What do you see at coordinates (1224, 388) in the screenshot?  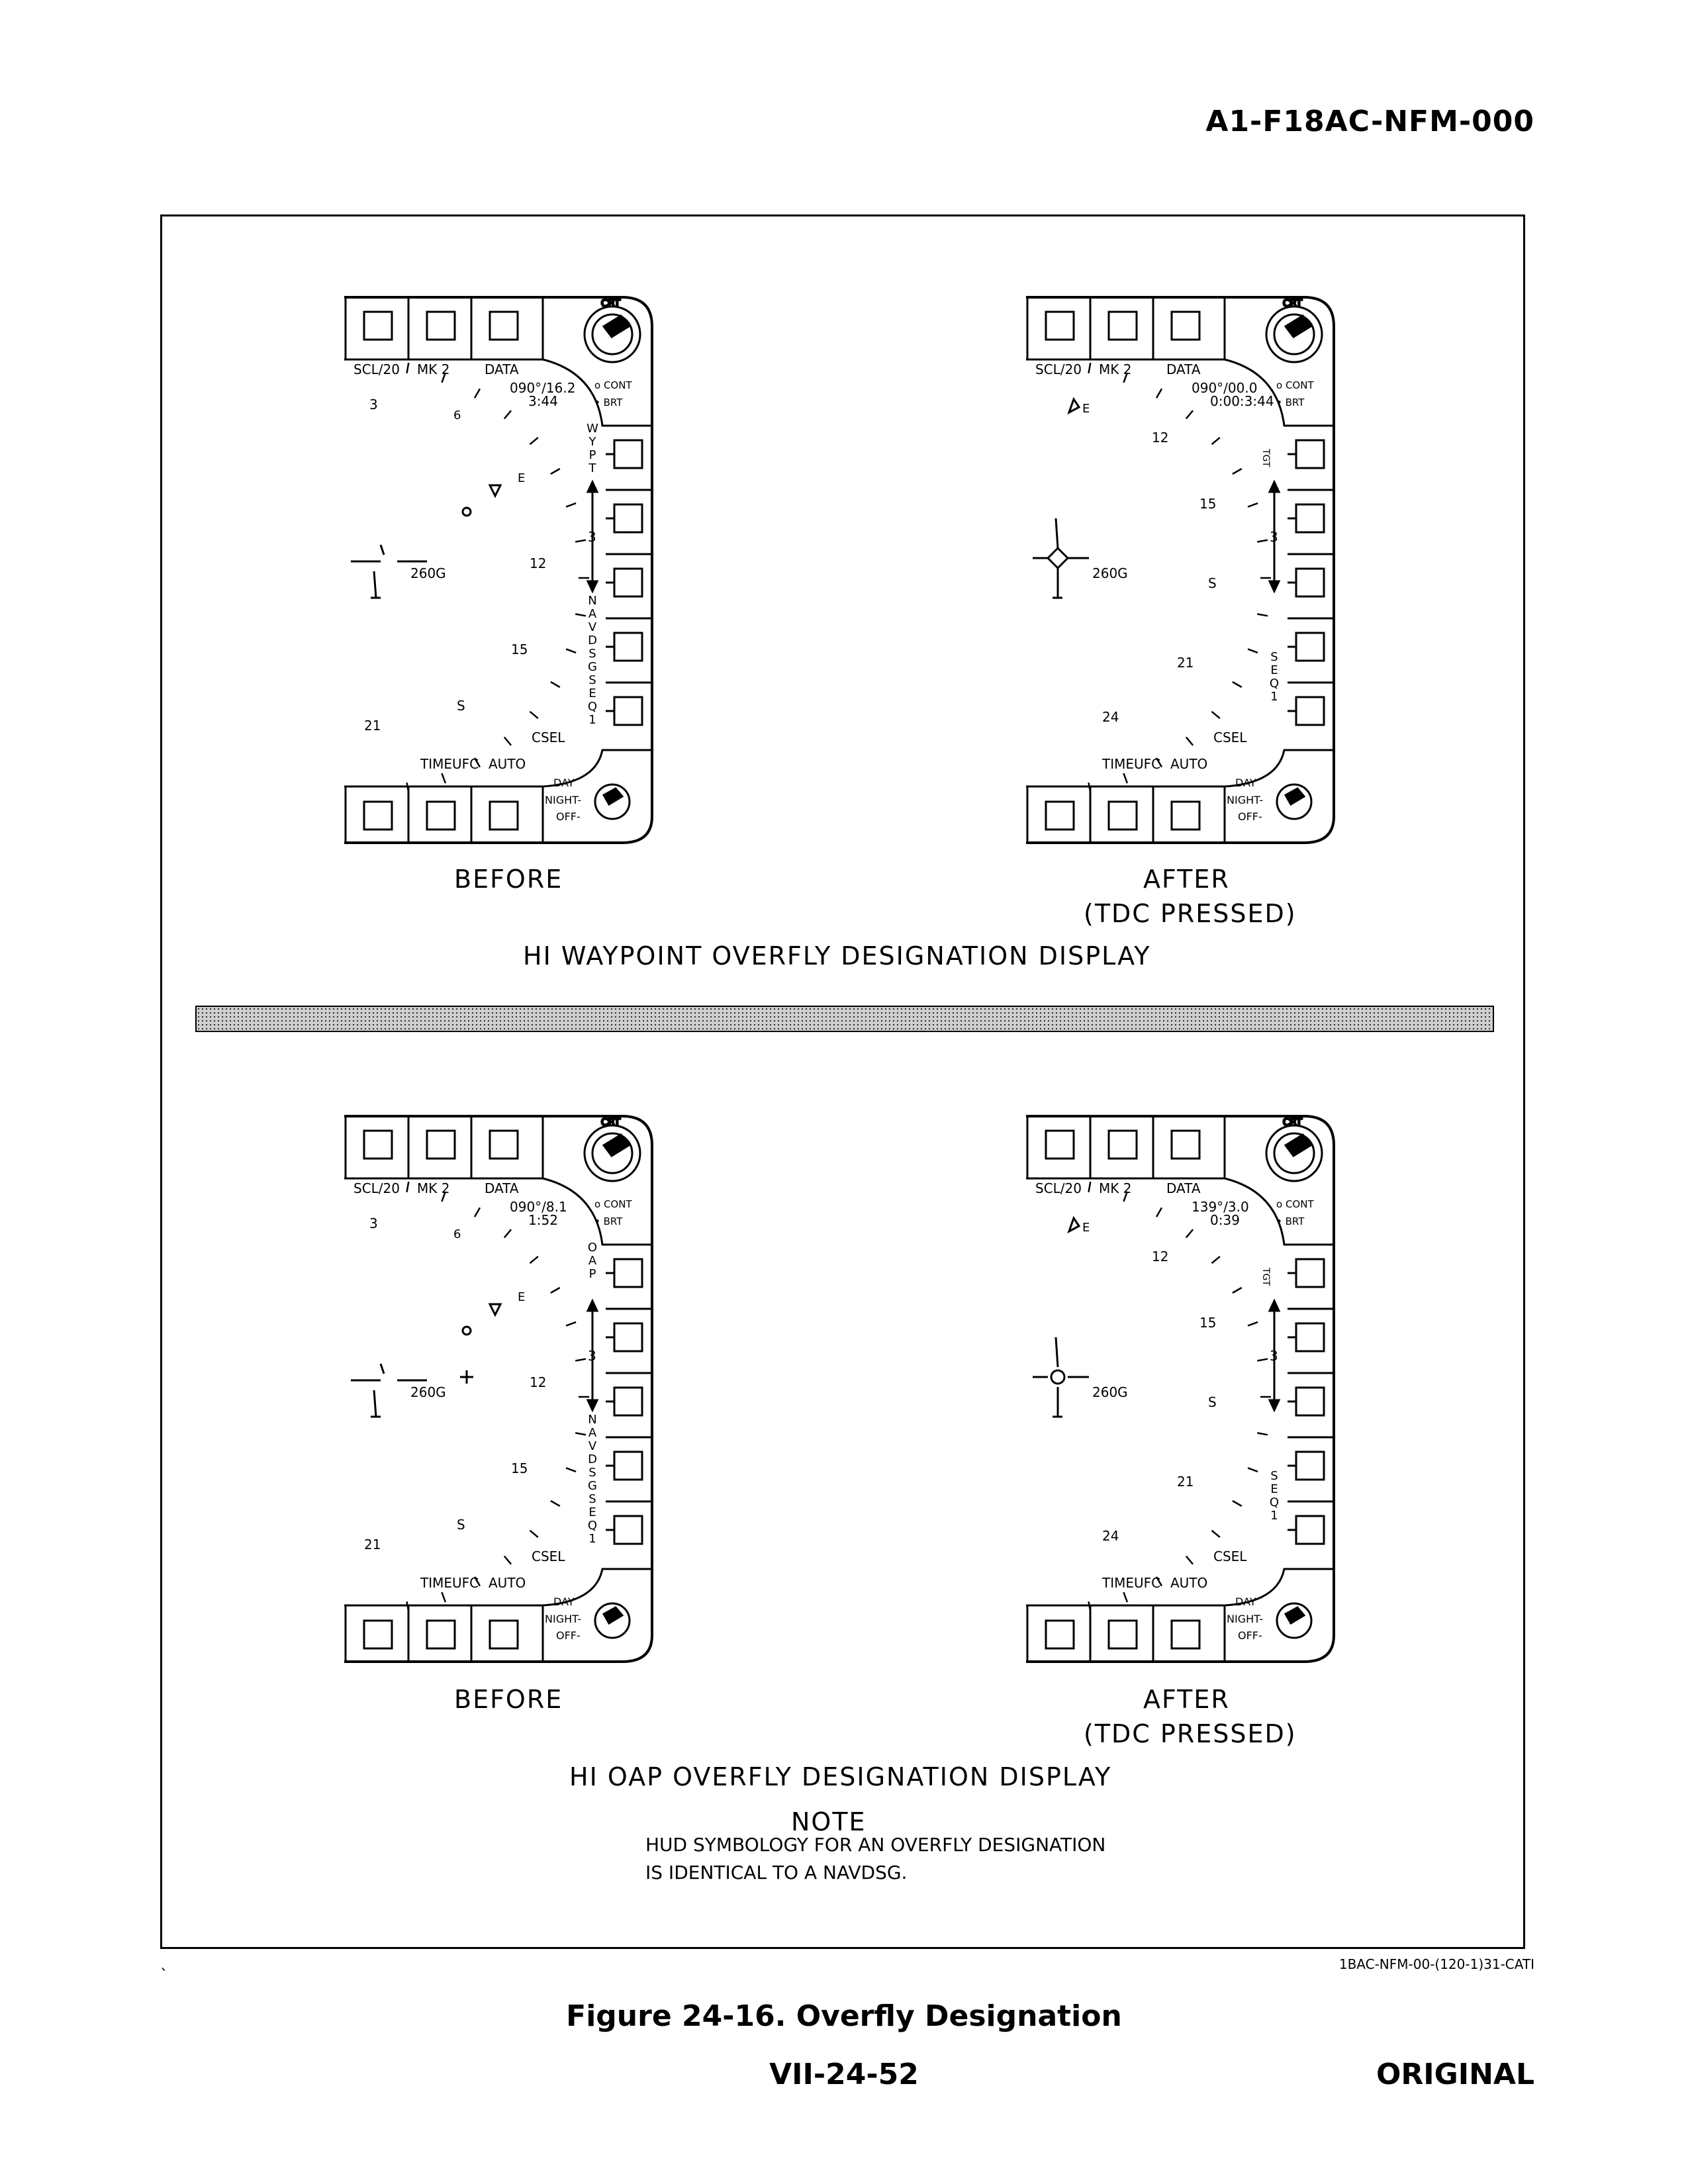 I see `bearing-distance-readout: 090°/00.0` at bounding box center [1224, 388].